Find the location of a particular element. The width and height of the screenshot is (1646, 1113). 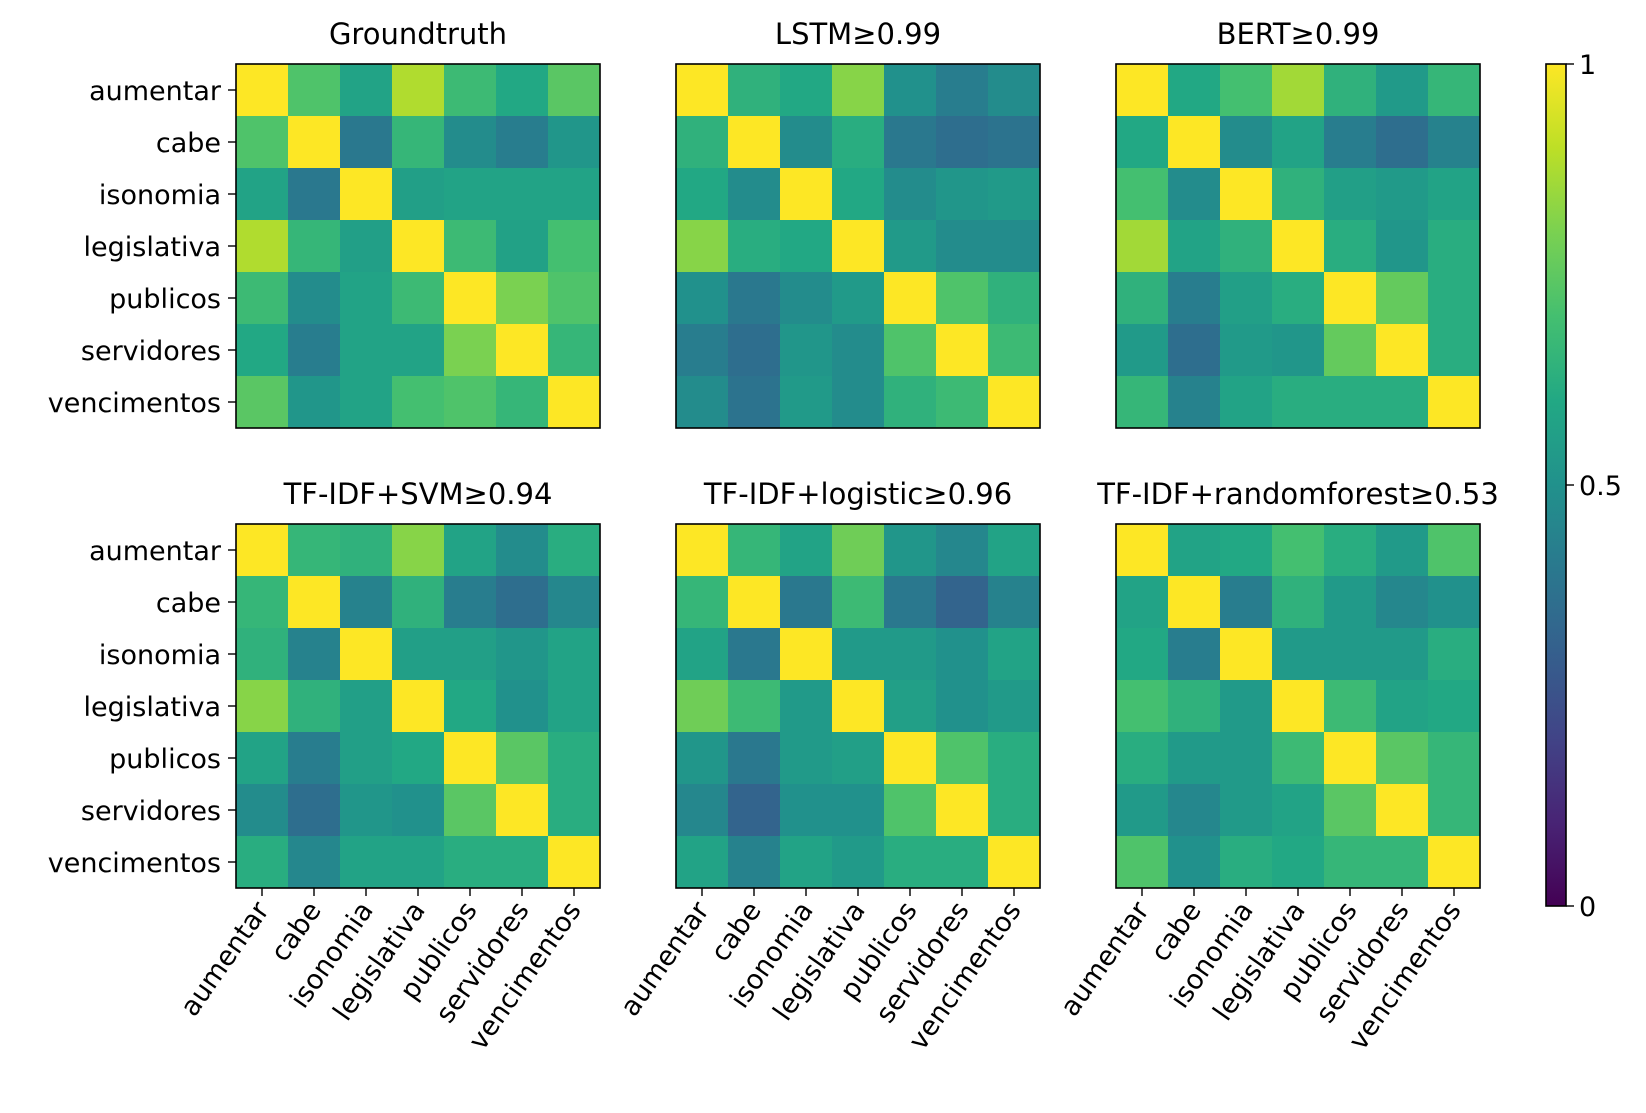

y-tick-label: cabe is located at coordinates (188, 143).